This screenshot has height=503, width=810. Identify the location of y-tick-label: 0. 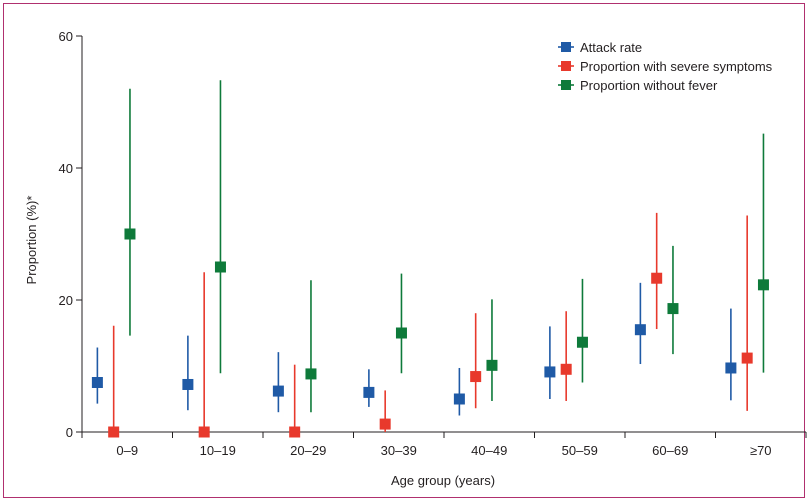
(69, 432).